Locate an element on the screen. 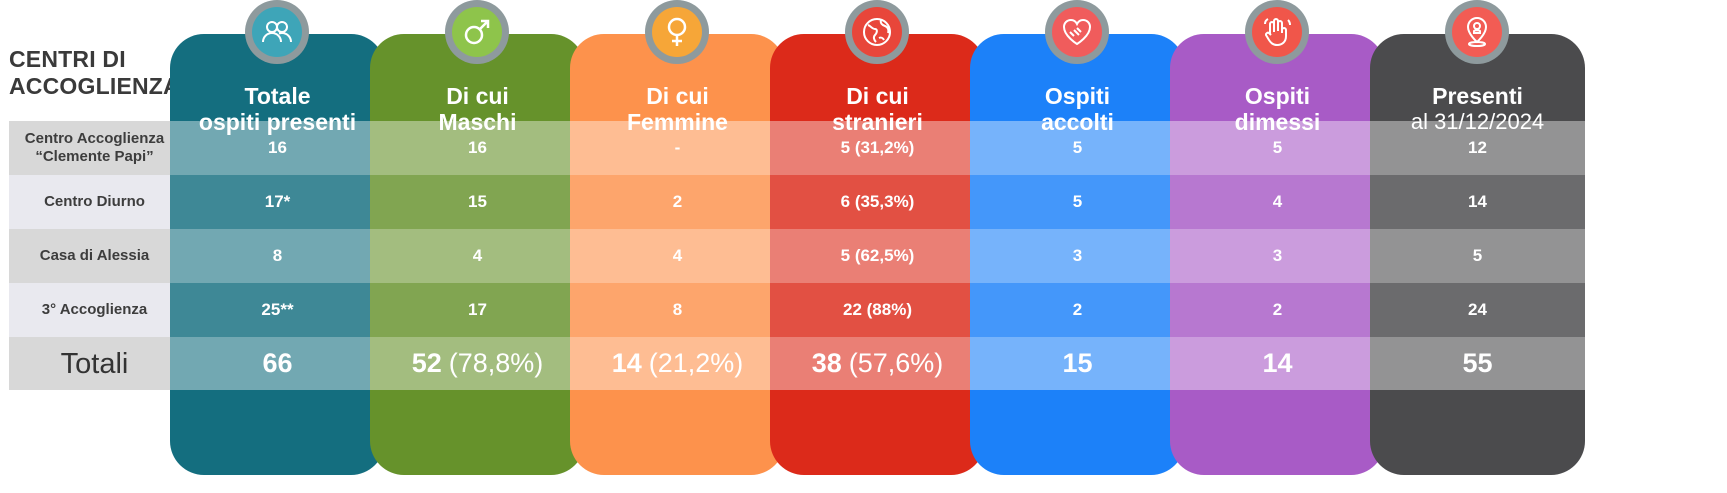  page-title: CENTRI DI ACCOGLIENZA is located at coordinates (94, 72).